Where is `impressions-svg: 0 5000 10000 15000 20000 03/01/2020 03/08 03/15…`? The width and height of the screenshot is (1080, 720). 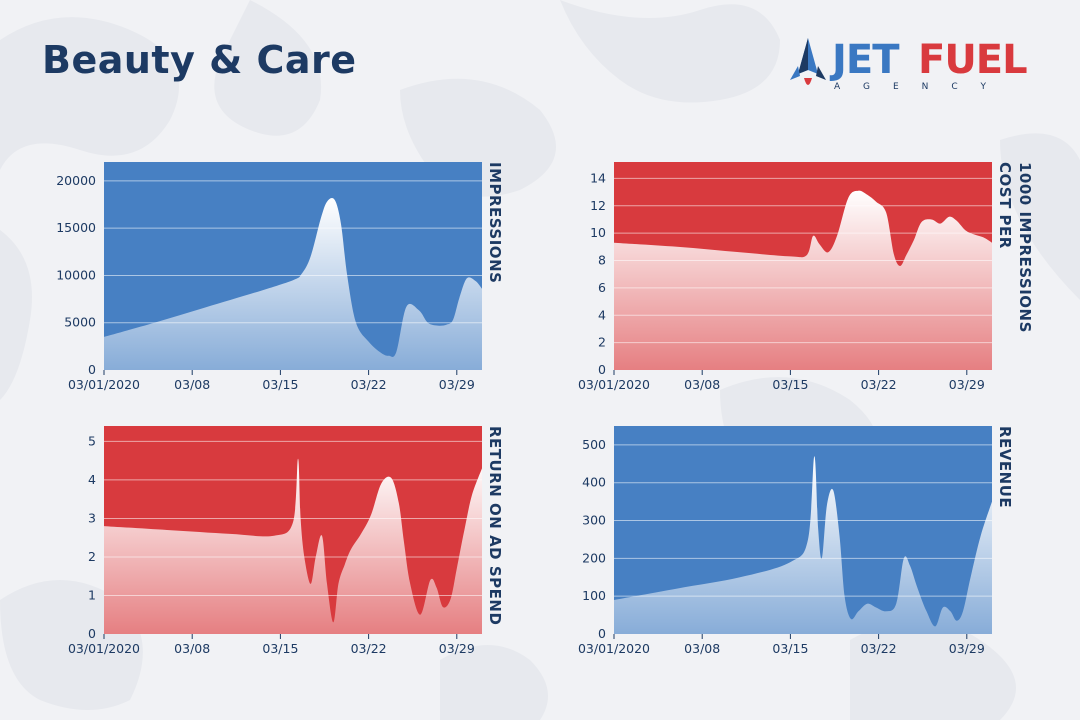 impressions-svg: 0 5000 10000 15000 20000 03/01/2020 03/08 03/15… is located at coordinates (280, 277).